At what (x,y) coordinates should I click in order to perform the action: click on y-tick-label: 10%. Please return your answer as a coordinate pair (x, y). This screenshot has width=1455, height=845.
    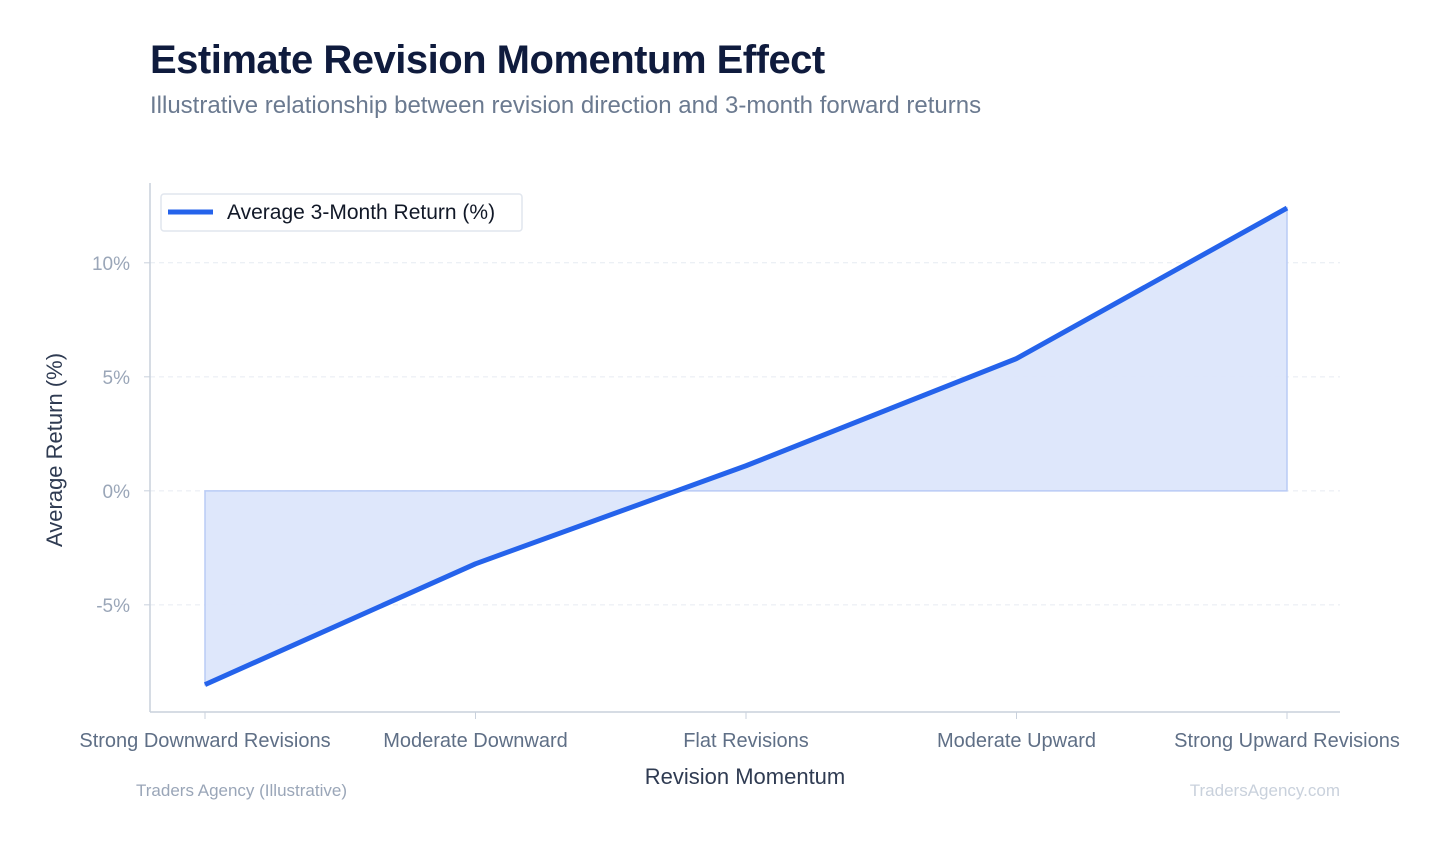
    Looking at the image, I should click on (111, 264).